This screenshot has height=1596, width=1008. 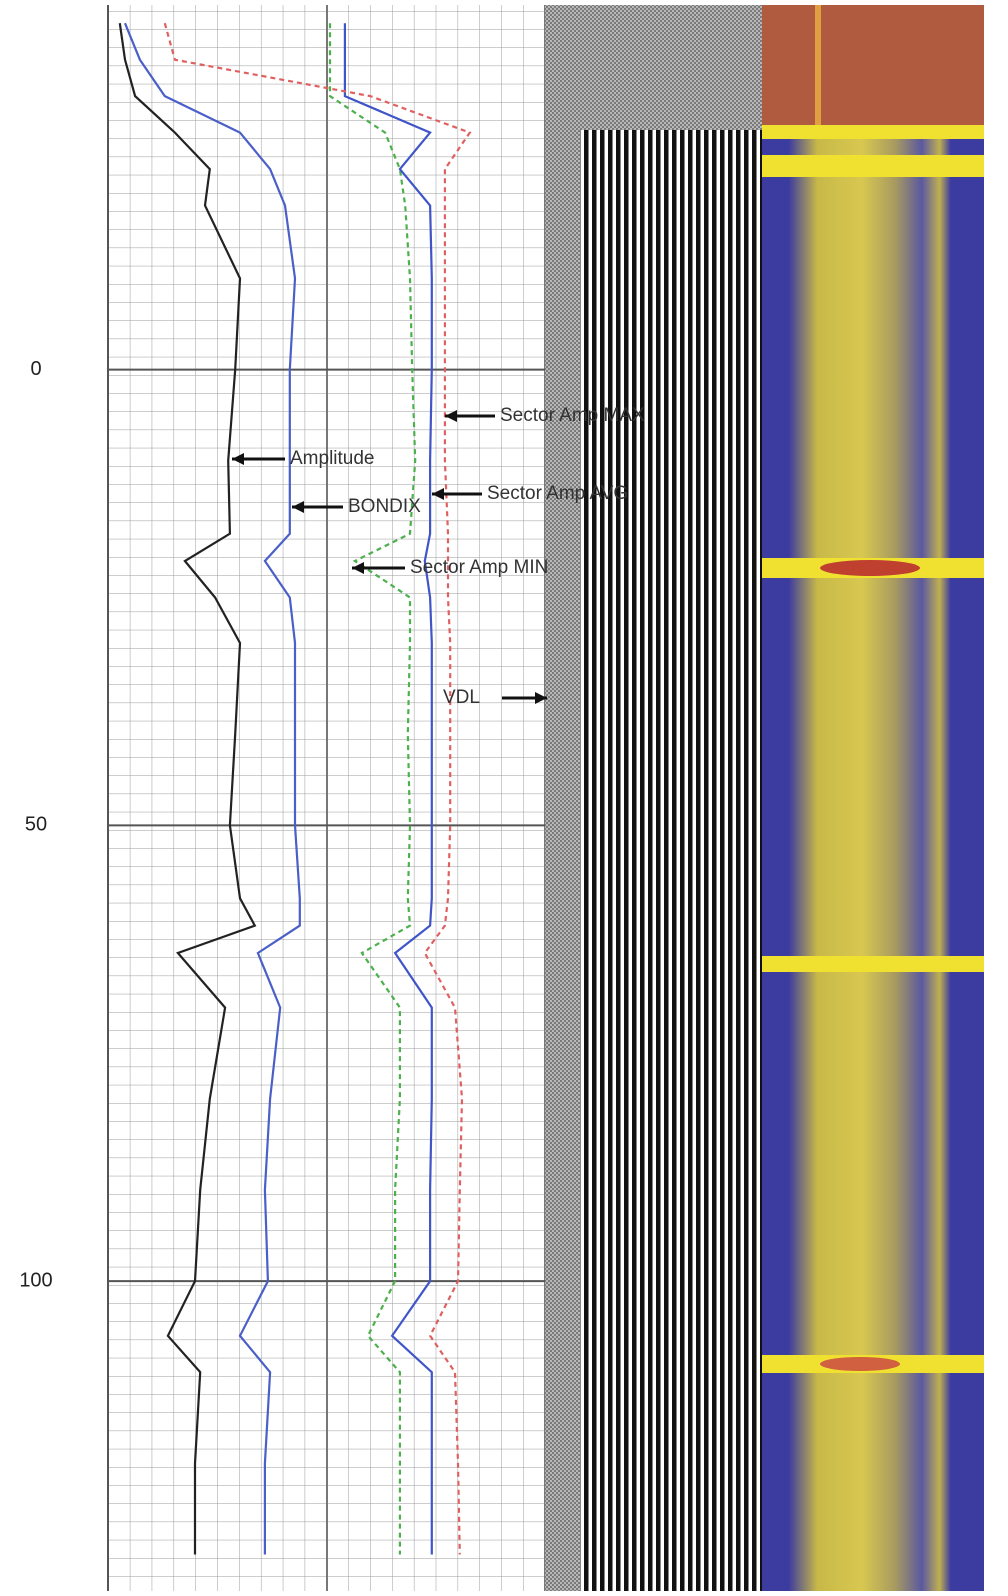 I want to click on annotation: Sector Amp MAX, so click(x=545, y=415).